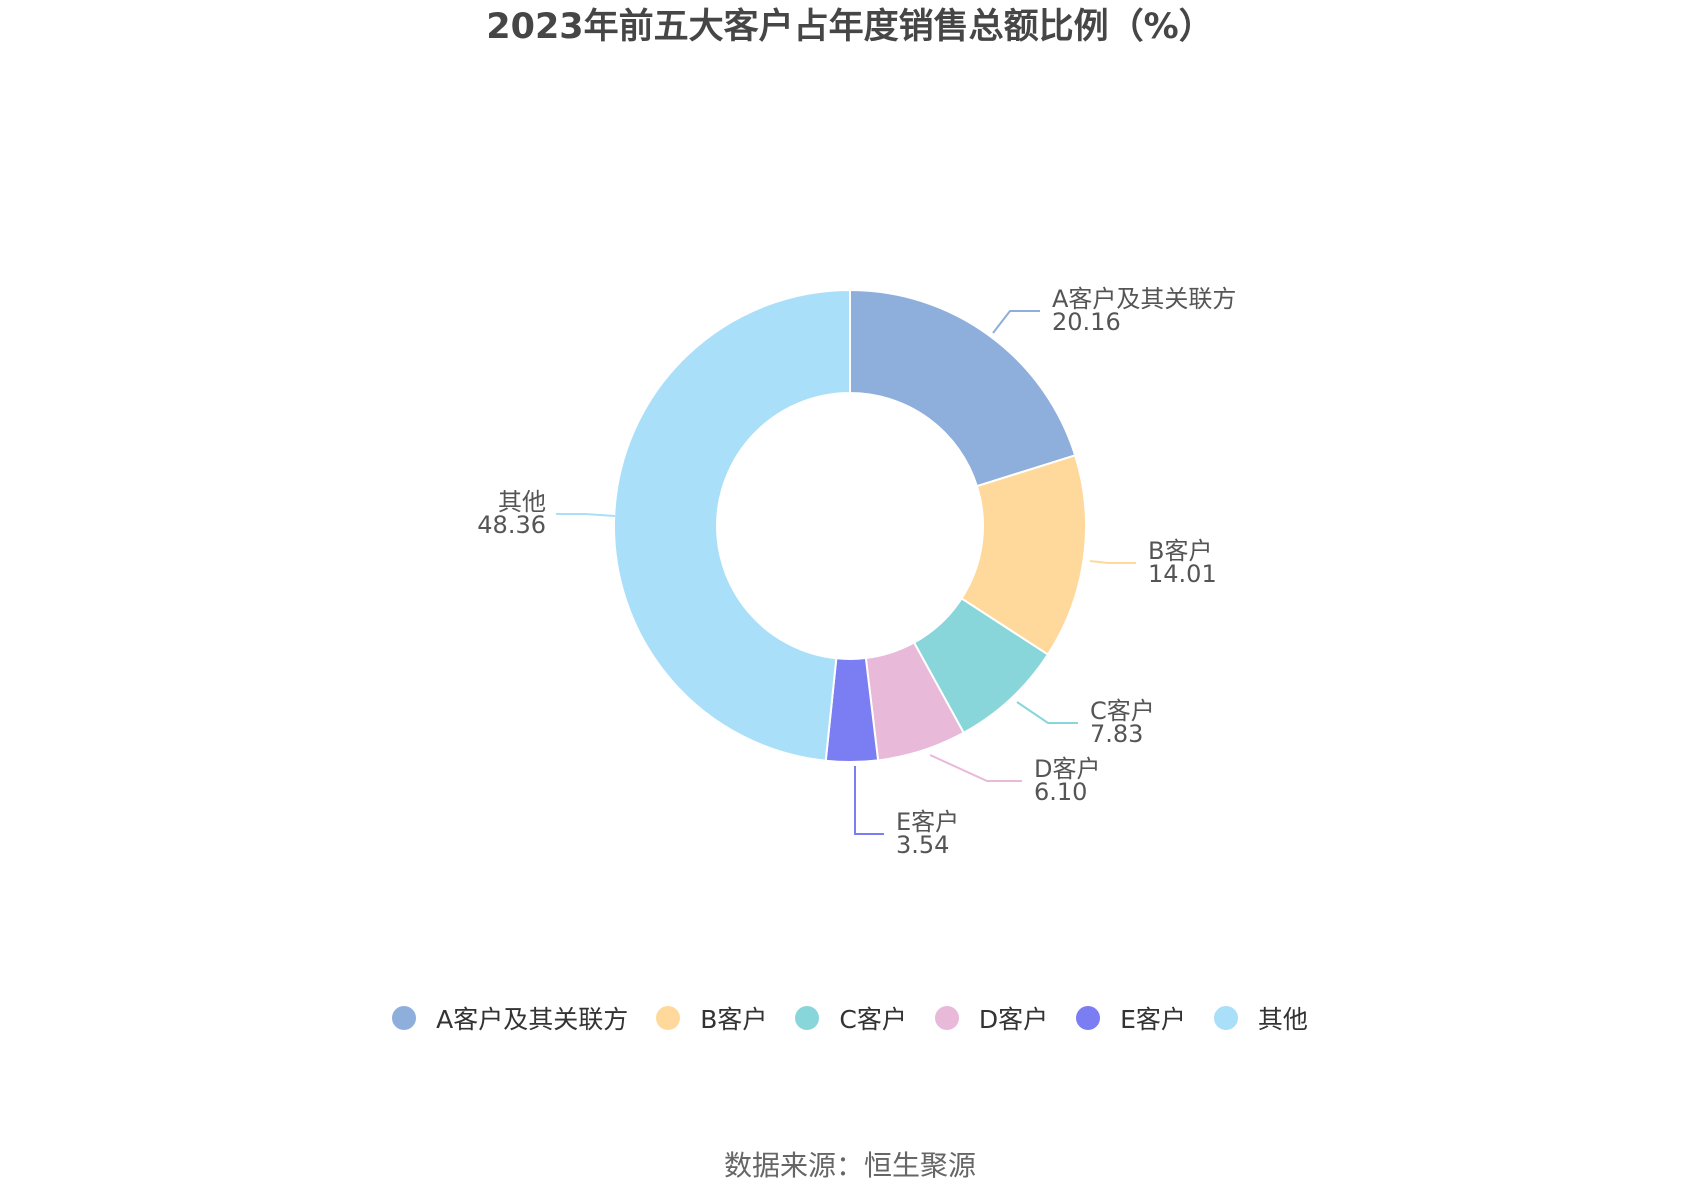  What do you see at coordinates (1086, 322) in the screenshot?
I see `slice-value-label: 20.16` at bounding box center [1086, 322].